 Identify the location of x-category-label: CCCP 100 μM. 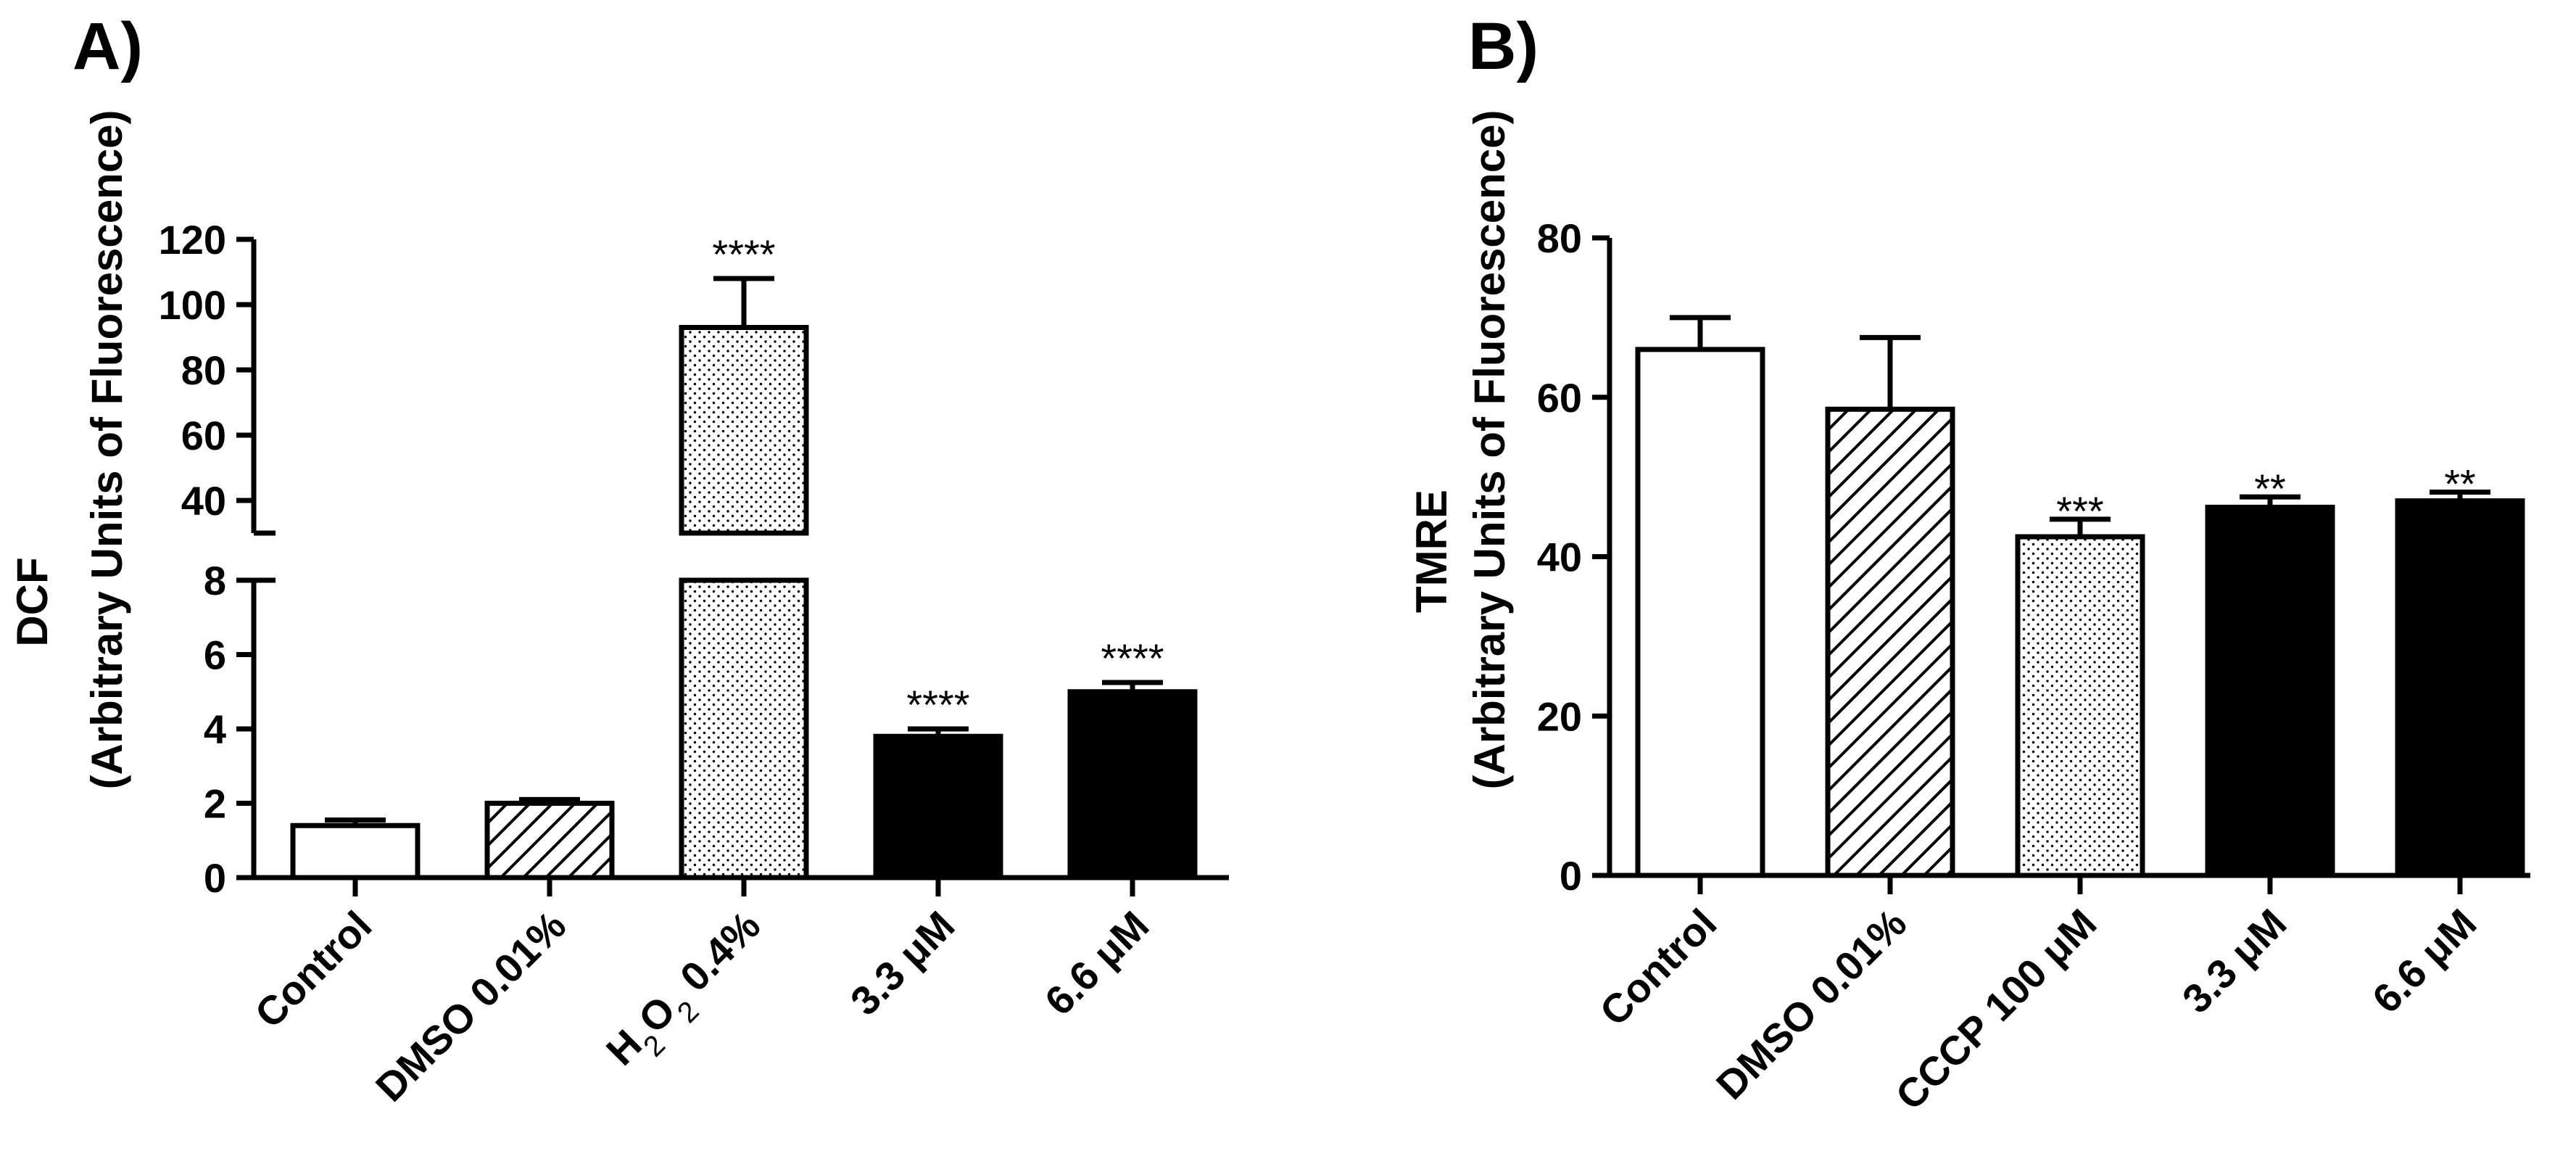
(1996, 1009).